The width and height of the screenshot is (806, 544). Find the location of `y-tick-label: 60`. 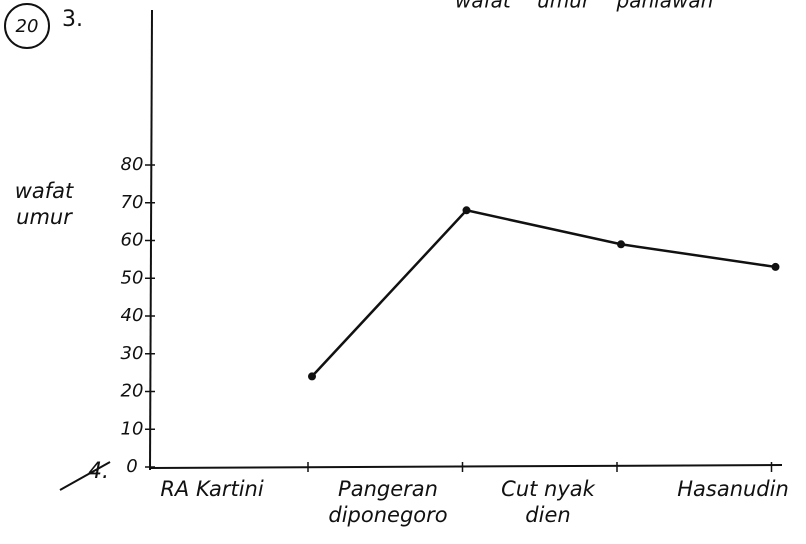

y-tick-label: 60 is located at coordinates (132, 240).